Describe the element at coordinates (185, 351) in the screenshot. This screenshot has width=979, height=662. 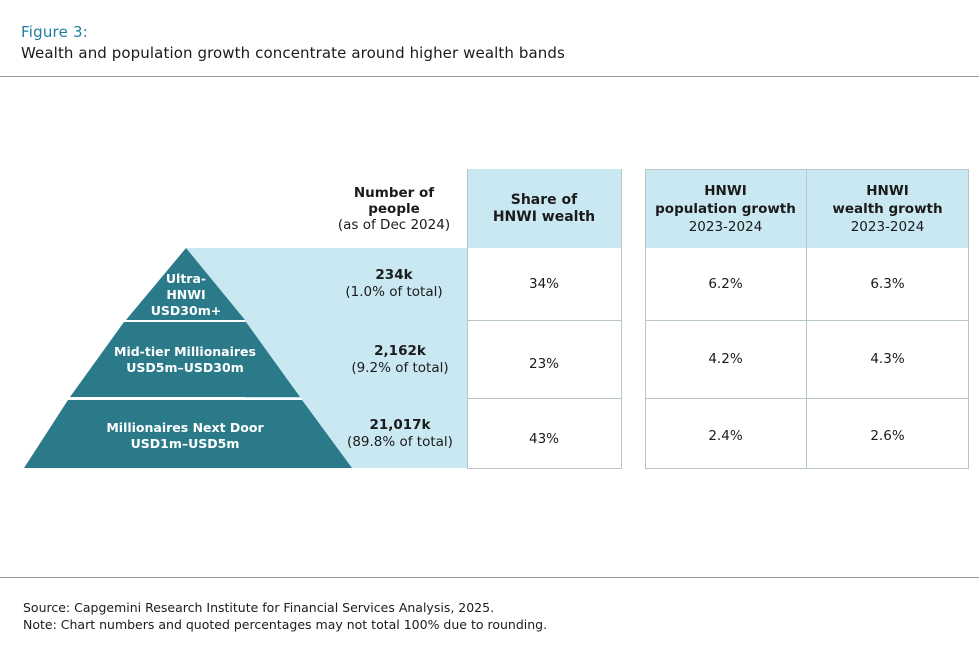
I see `tier-mid-line1: Mid-tier Millionaires` at that location.